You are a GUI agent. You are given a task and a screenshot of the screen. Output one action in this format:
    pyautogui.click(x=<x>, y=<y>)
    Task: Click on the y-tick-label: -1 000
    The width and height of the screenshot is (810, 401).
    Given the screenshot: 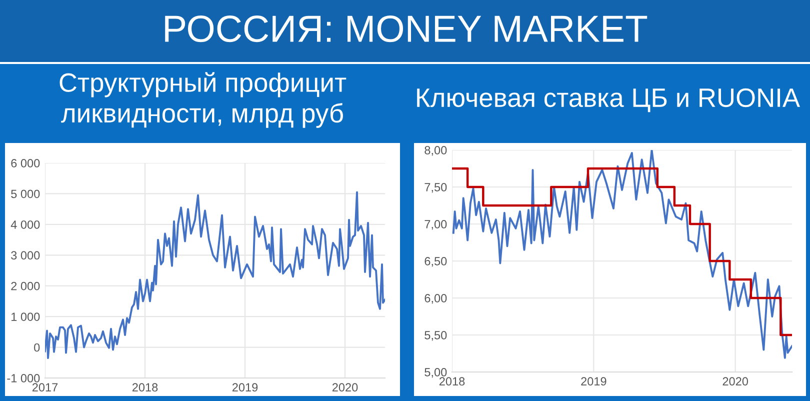 What is the action you would take?
    pyautogui.click(x=23, y=378)
    